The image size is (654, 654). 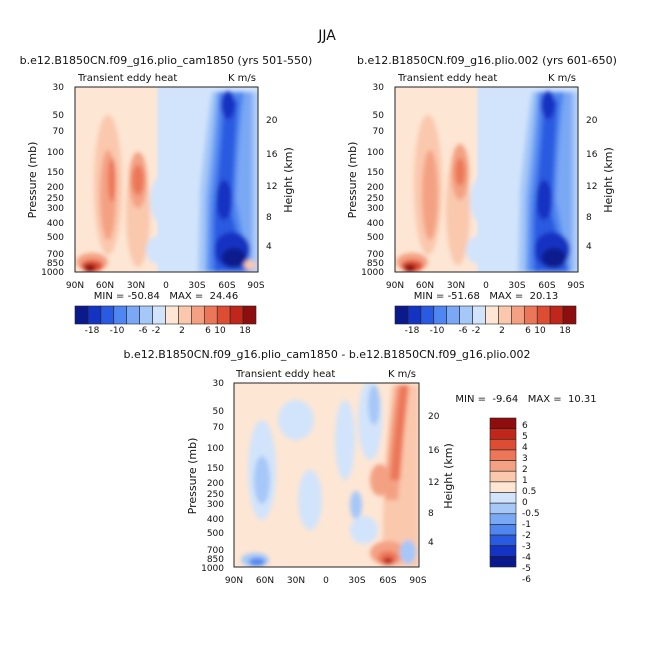 What do you see at coordinates (285, 374) in the screenshot?
I see `panel-c-variable-label: Transient eddy heat` at bounding box center [285, 374].